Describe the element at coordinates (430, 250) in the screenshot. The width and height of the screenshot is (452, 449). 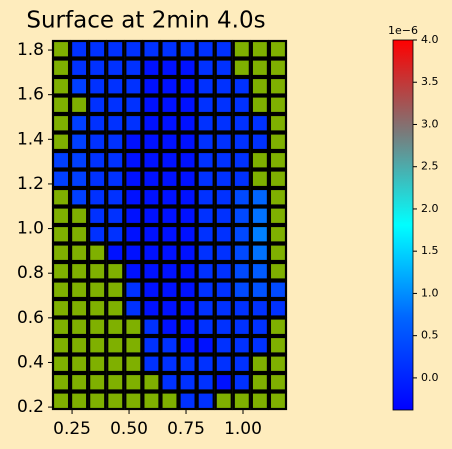
I see `colorbar-tick-label: 1.5` at that location.